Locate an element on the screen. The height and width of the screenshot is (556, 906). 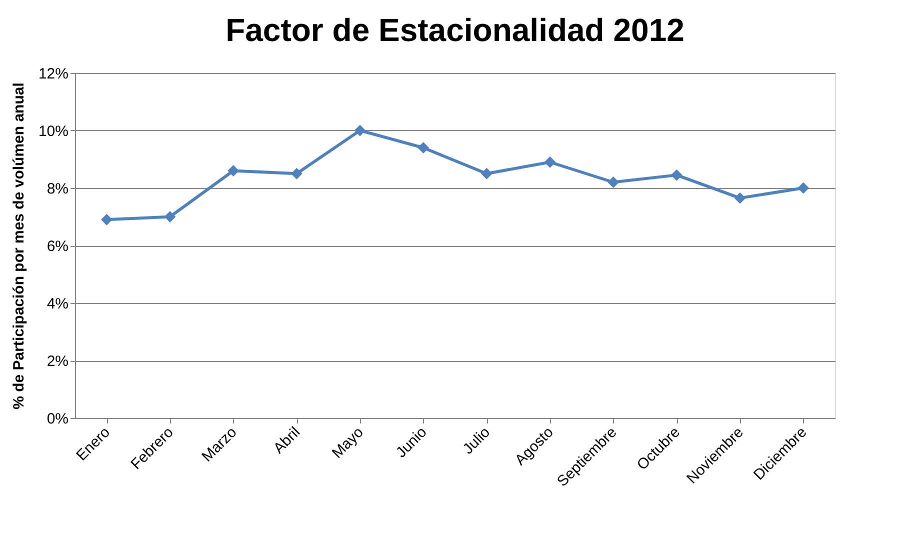
y-tick-label: 12% is located at coordinates (53, 74).